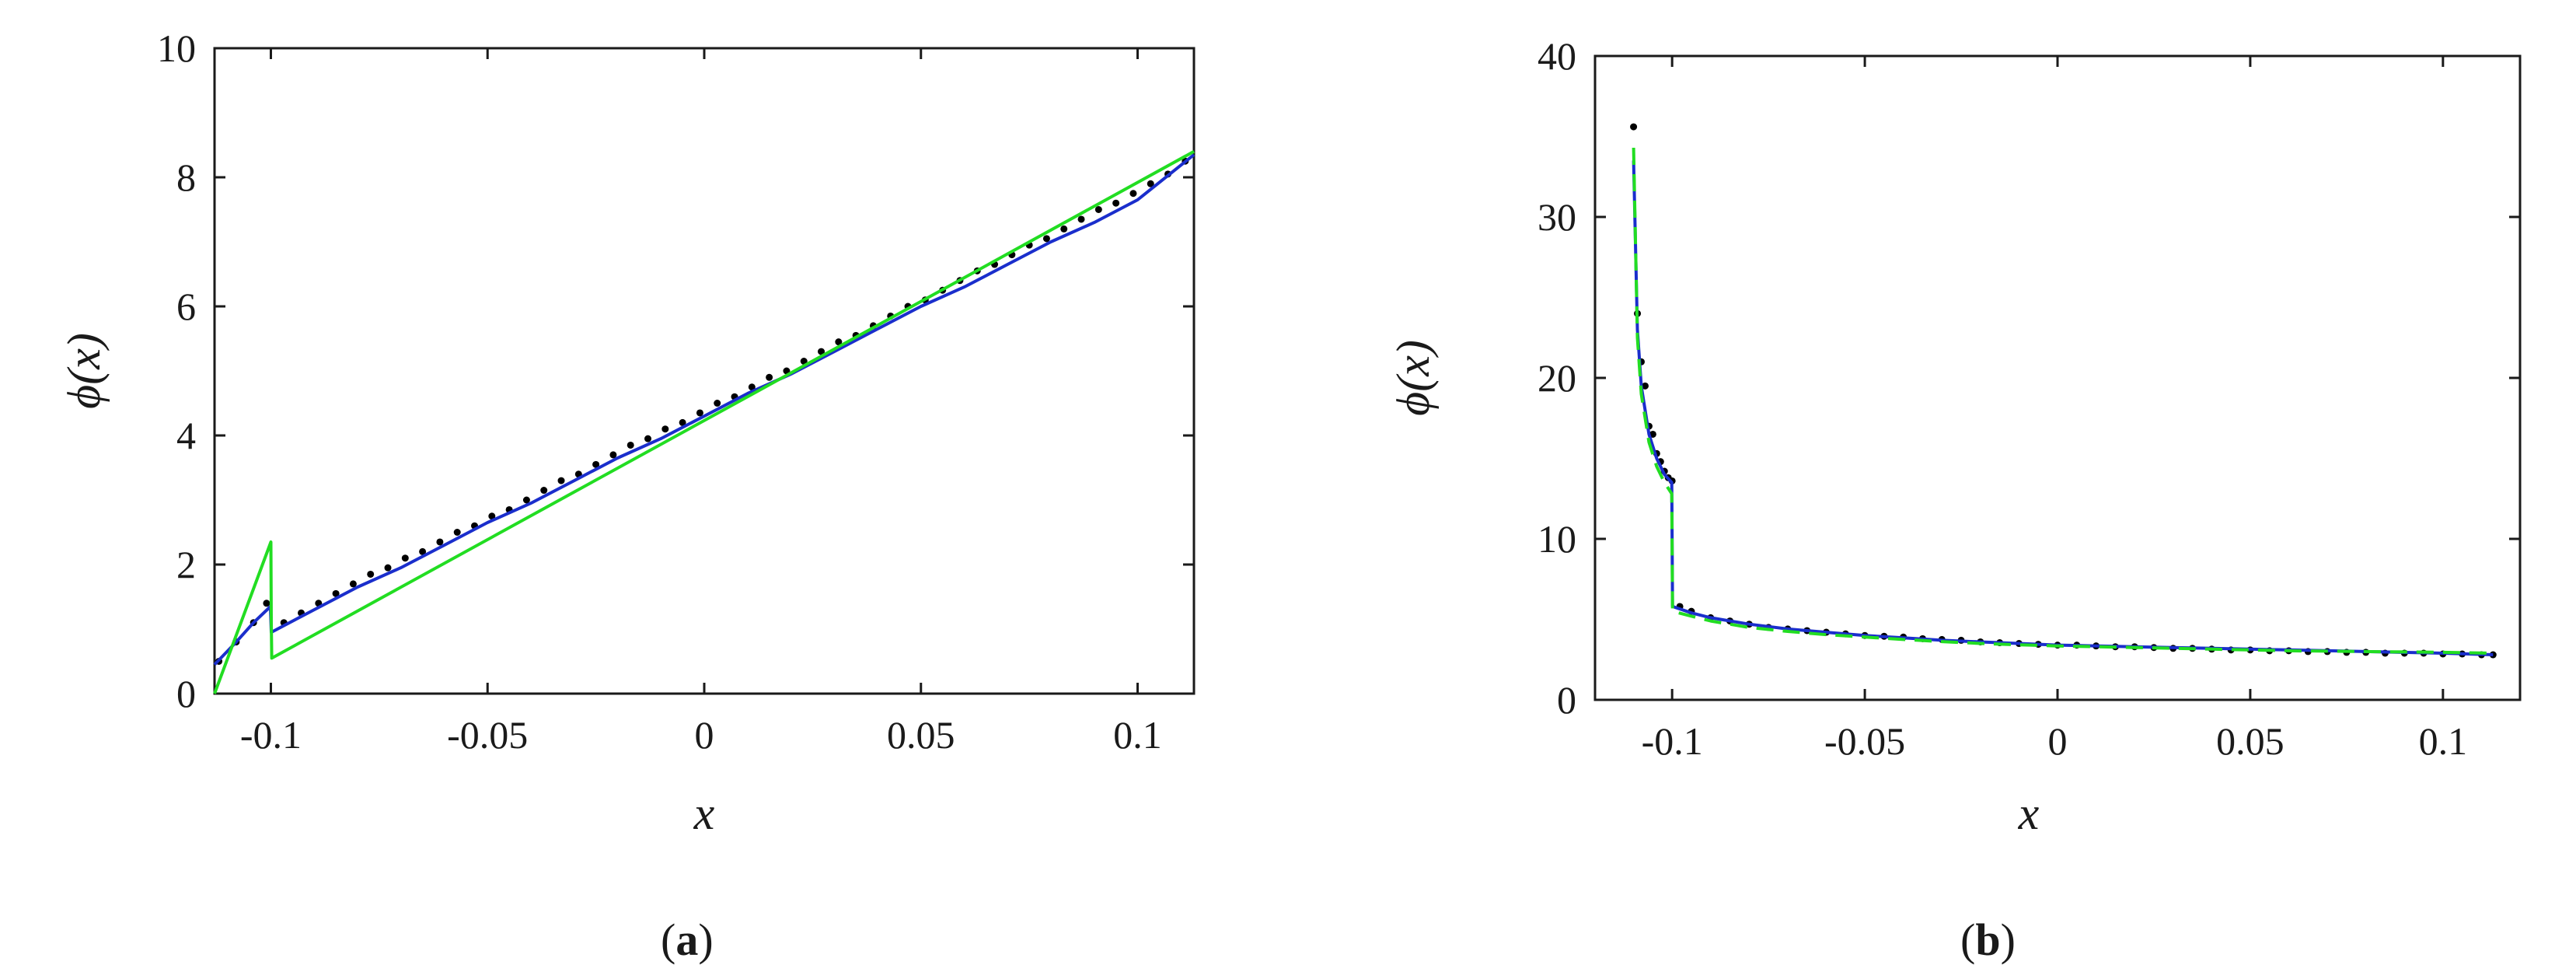 This screenshot has width=2576, height=979. I want to click on y-tick-label: 30, so click(1557, 217).